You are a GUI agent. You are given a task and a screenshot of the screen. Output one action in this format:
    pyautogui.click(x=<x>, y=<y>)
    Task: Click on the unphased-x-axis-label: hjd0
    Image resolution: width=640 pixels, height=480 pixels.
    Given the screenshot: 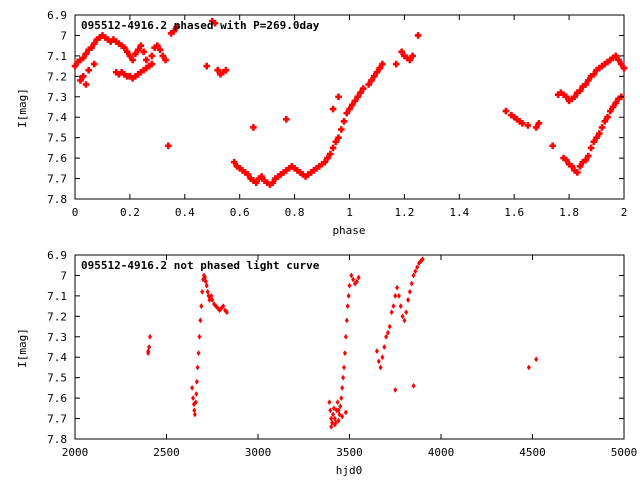 What is the action you would take?
    pyautogui.click(x=349, y=470)
    